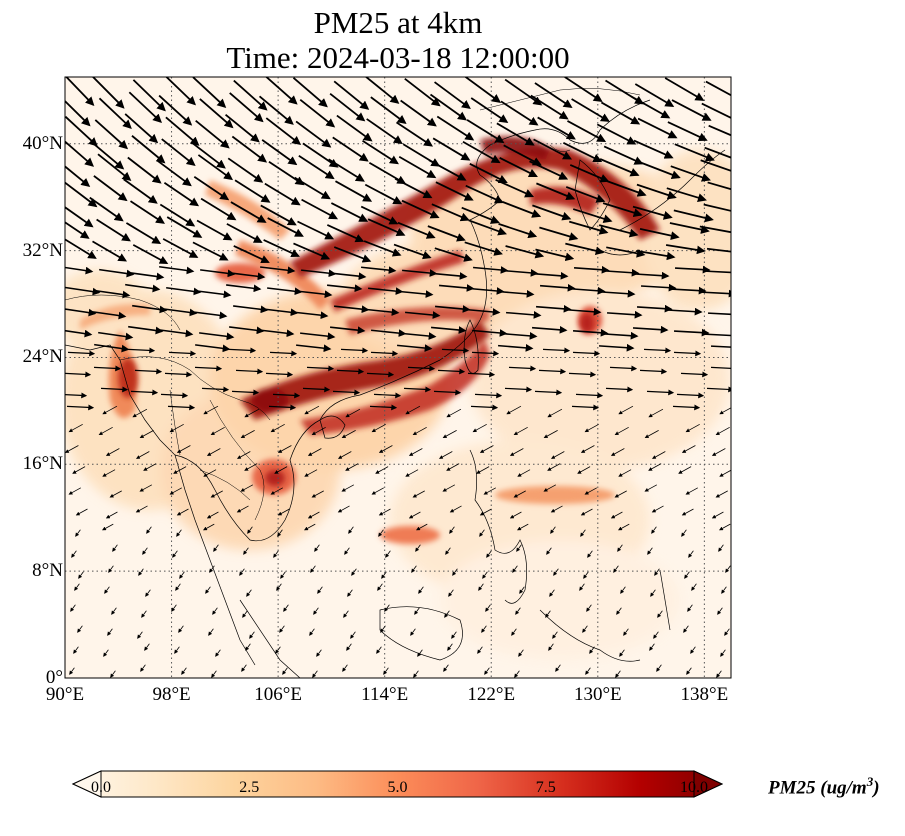 This screenshot has width=905, height=836. What do you see at coordinates (694, 787) in the screenshot?
I see `colorbar-tick-label: 10.0` at bounding box center [694, 787].